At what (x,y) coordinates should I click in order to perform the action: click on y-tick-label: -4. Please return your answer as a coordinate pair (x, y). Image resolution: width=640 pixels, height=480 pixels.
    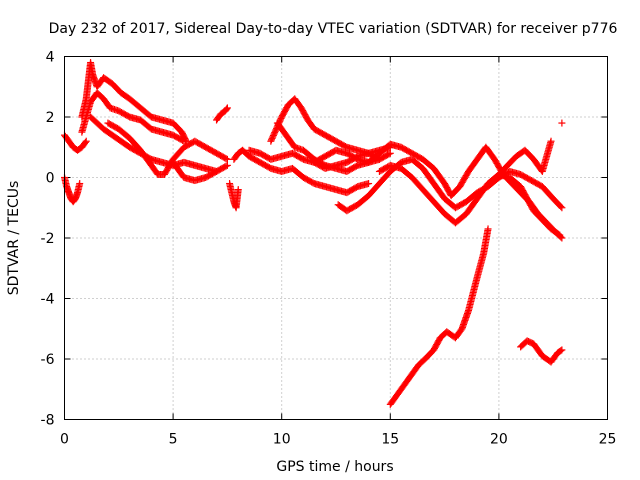
    Looking at the image, I should click on (48, 300).